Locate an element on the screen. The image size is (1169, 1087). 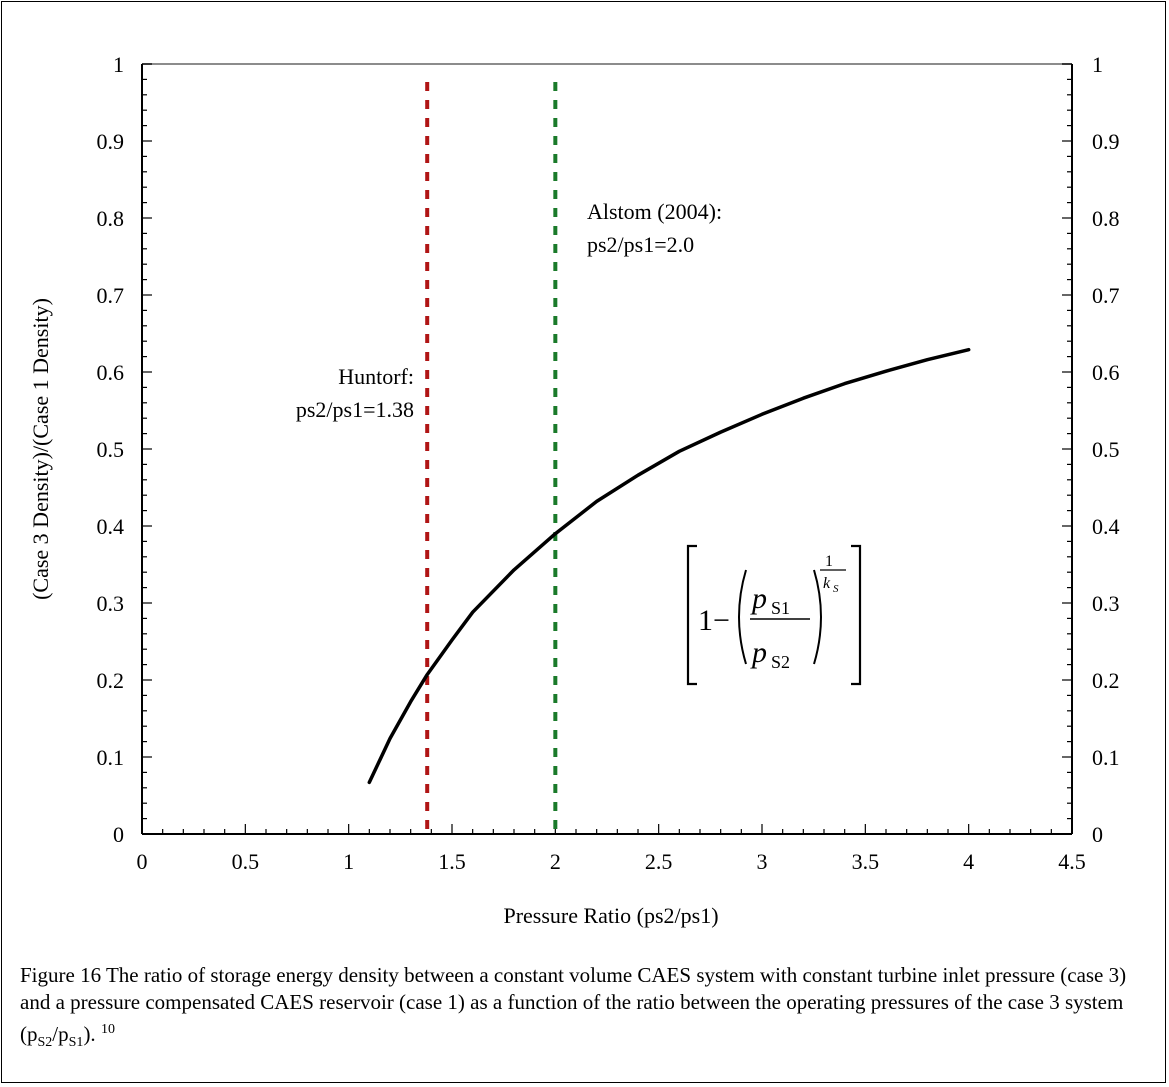
y-tick-label-right: 0 is located at coordinates (1097, 834).